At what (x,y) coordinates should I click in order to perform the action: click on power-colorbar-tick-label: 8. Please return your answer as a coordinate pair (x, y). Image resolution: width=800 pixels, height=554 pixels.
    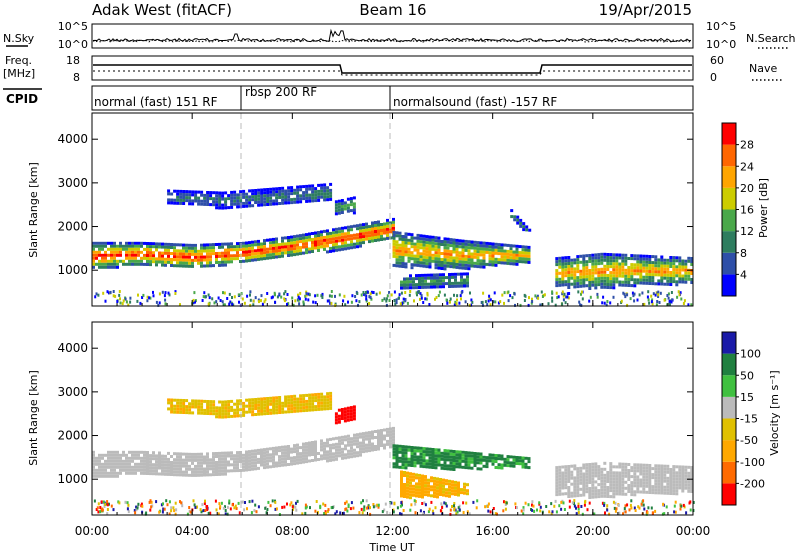
    Looking at the image, I should click on (743, 253).